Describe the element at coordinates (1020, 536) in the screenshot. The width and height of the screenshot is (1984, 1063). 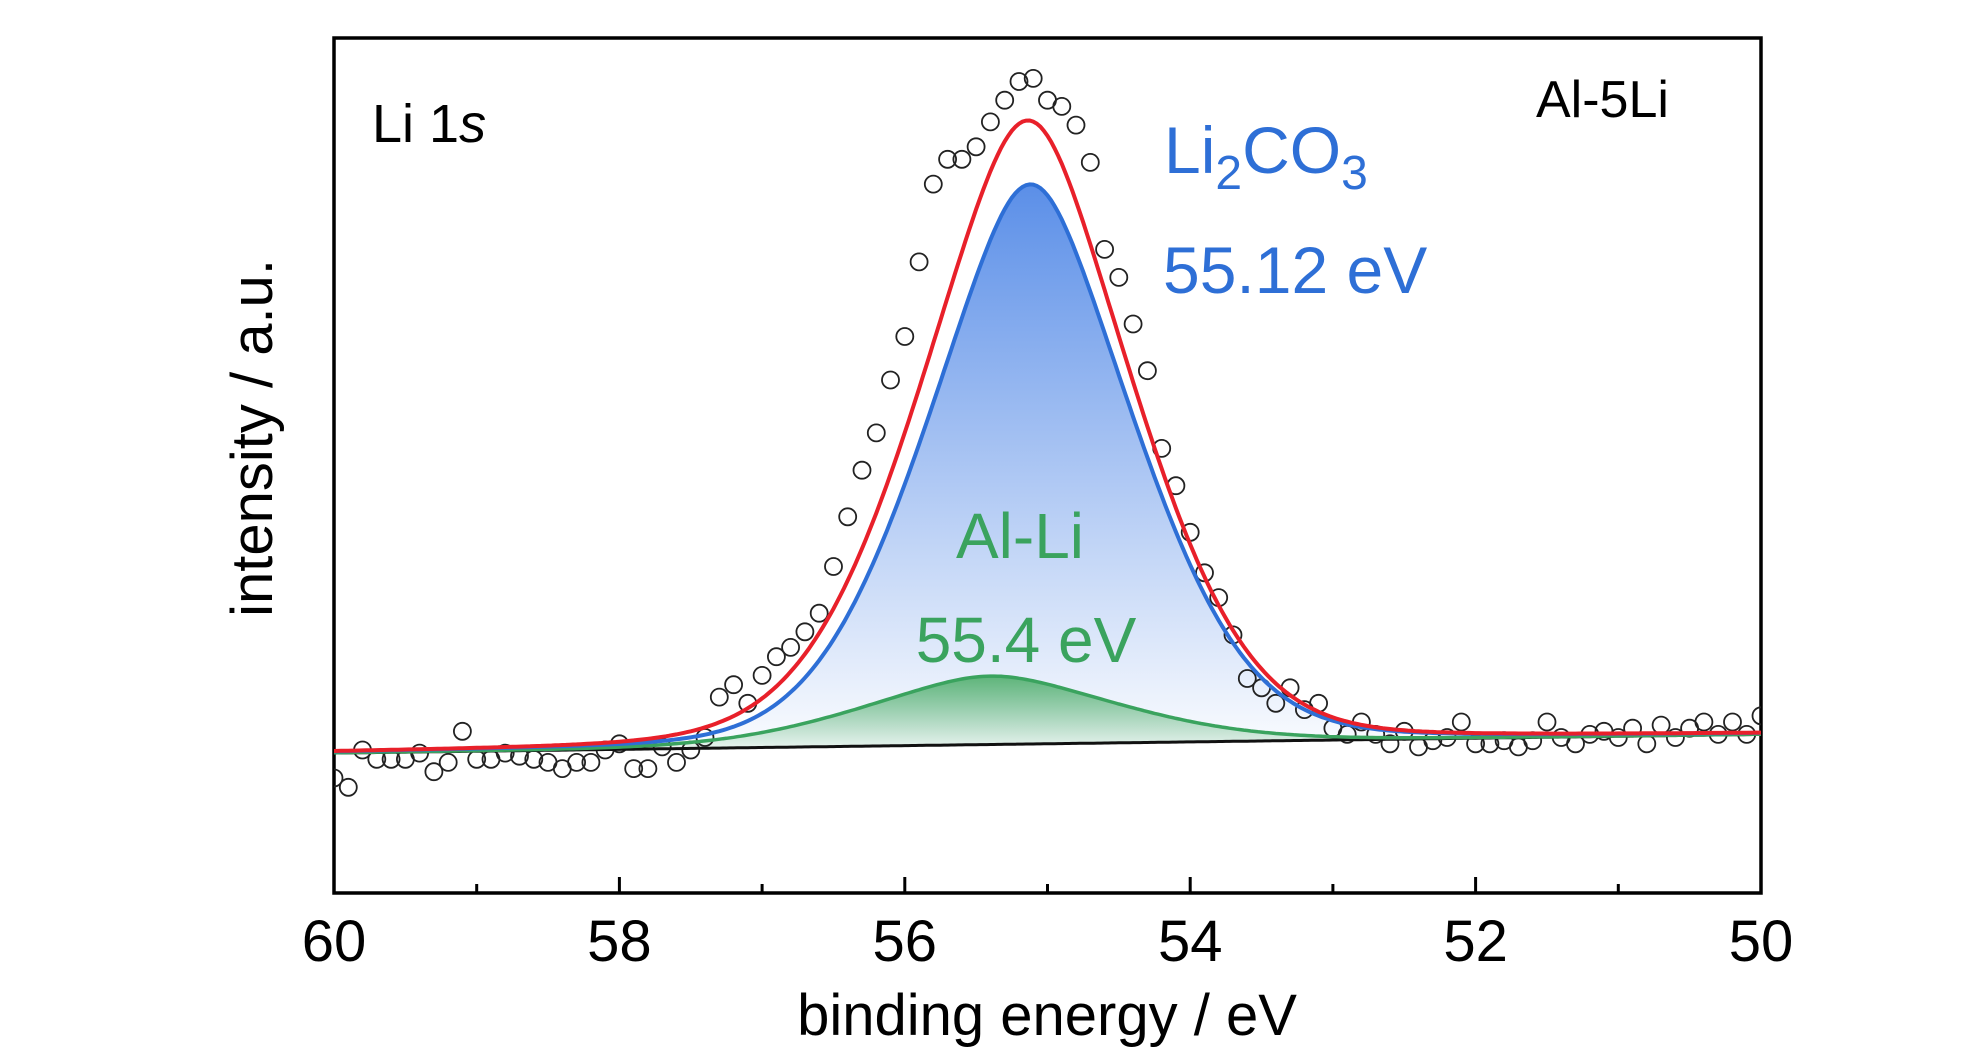
I see `alli-label: Al-Li` at that location.